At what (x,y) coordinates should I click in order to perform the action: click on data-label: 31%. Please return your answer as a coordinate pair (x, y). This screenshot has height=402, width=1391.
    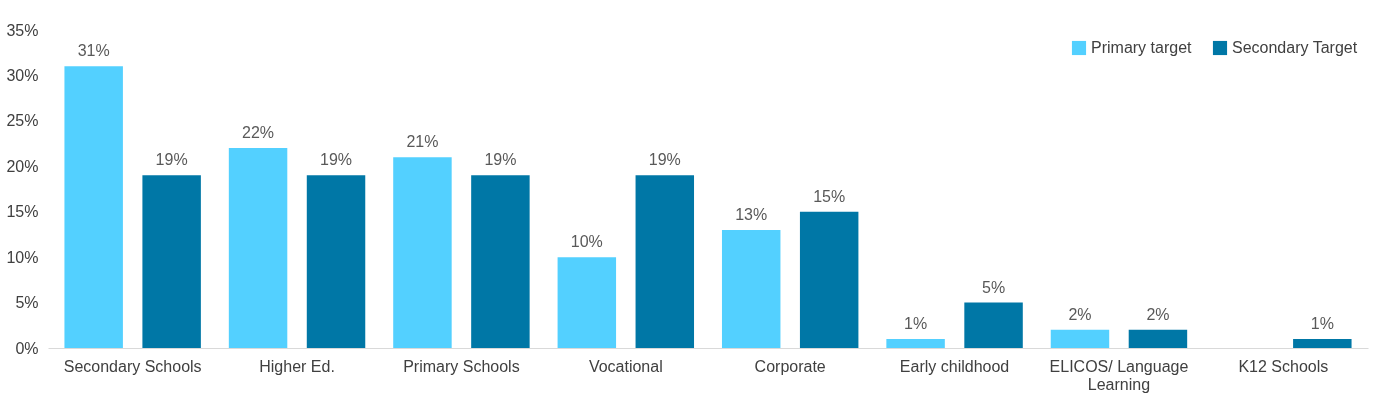
    Looking at the image, I should click on (93, 51).